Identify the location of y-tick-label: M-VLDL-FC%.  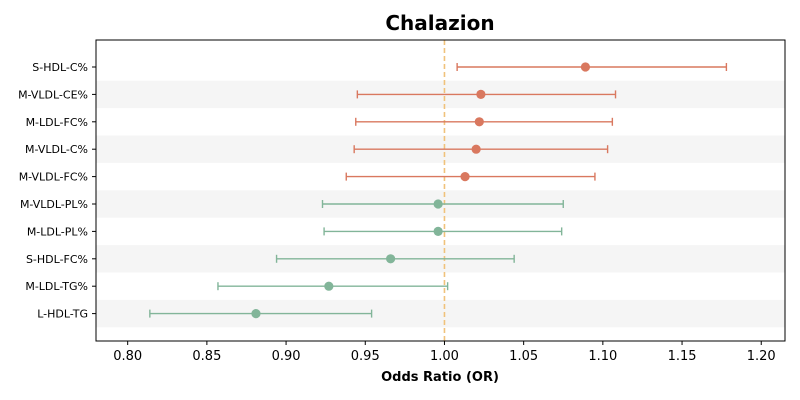
(53, 177).